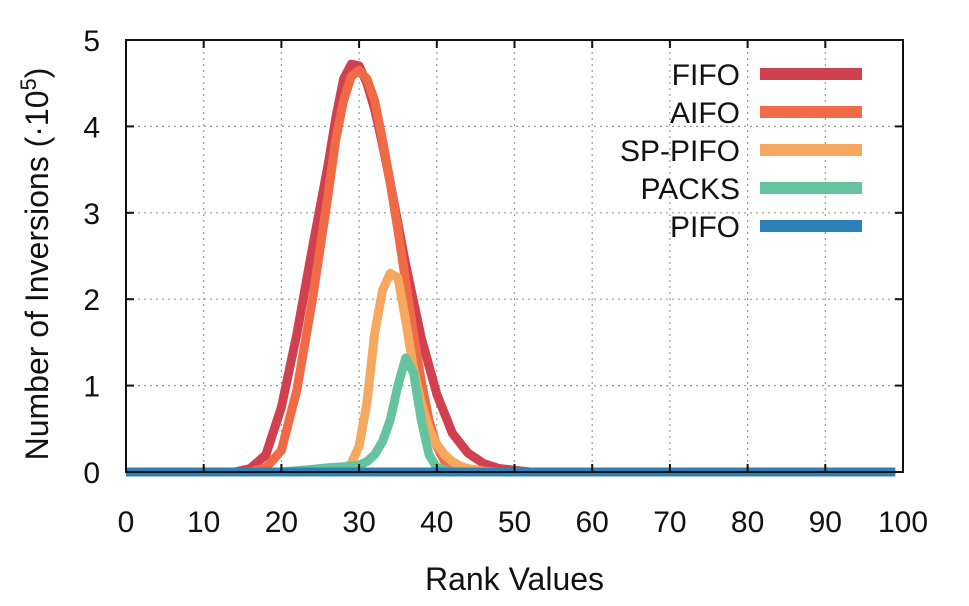 The image size is (969, 606). Describe the element at coordinates (903, 522) in the screenshot. I see `x-tick-label: 100` at that location.